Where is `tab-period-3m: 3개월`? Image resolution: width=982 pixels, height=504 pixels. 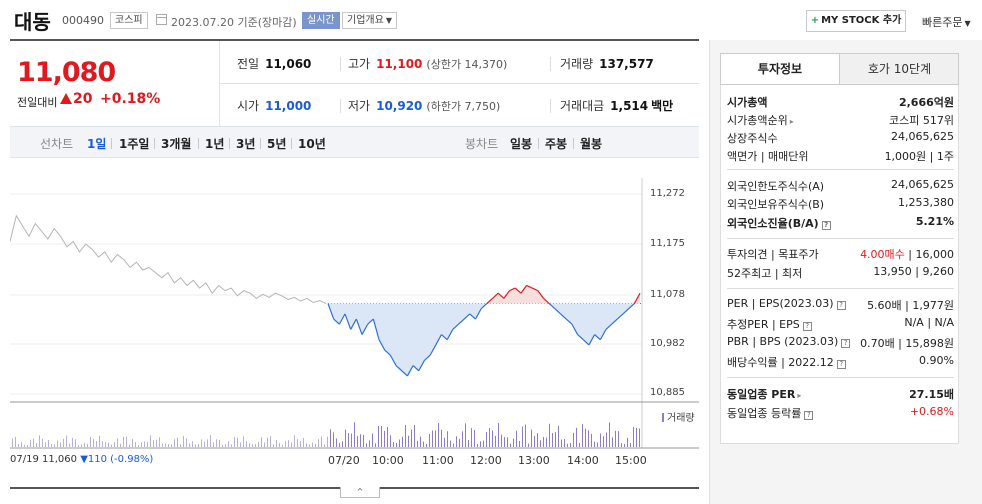
tab-period-3m: 3개월 is located at coordinates (176, 144).